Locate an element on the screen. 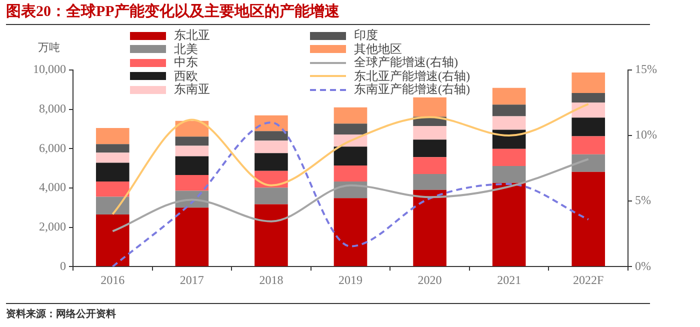 The width and height of the screenshot is (700, 327). chart-title: 图表20：全球PP产能变化以及主要地区的产能增速 is located at coordinates (328, 13).